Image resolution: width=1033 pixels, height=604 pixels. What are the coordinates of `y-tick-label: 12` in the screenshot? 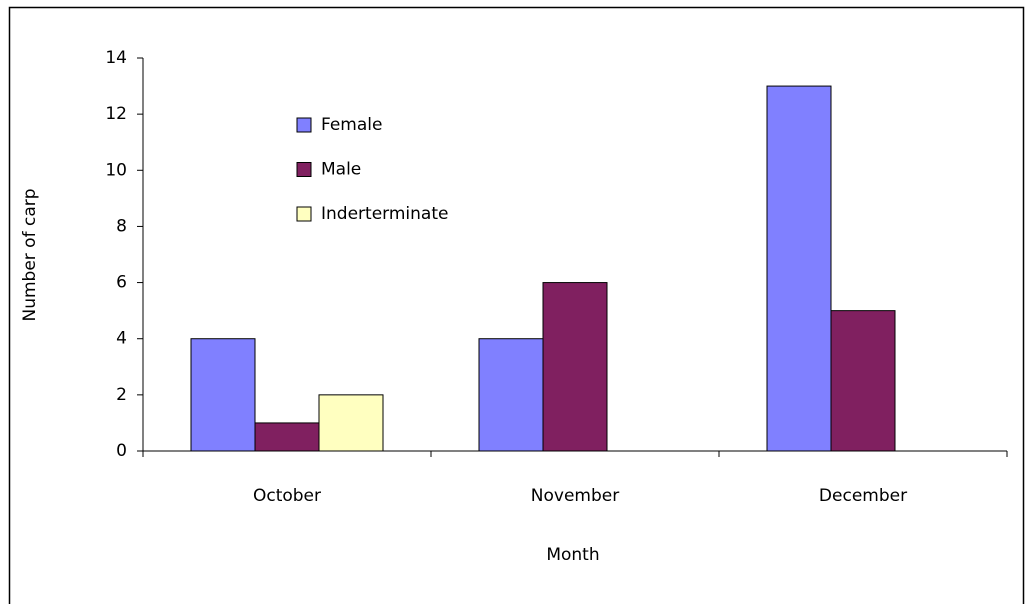 It's located at (116, 114).